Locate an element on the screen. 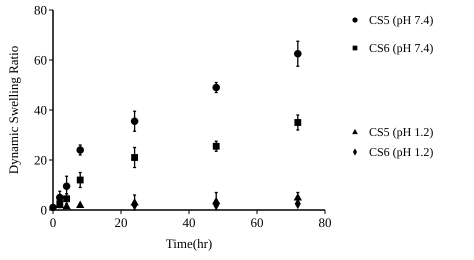  legend-label: CS5 (pH 1.2) is located at coordinates (401, 132).